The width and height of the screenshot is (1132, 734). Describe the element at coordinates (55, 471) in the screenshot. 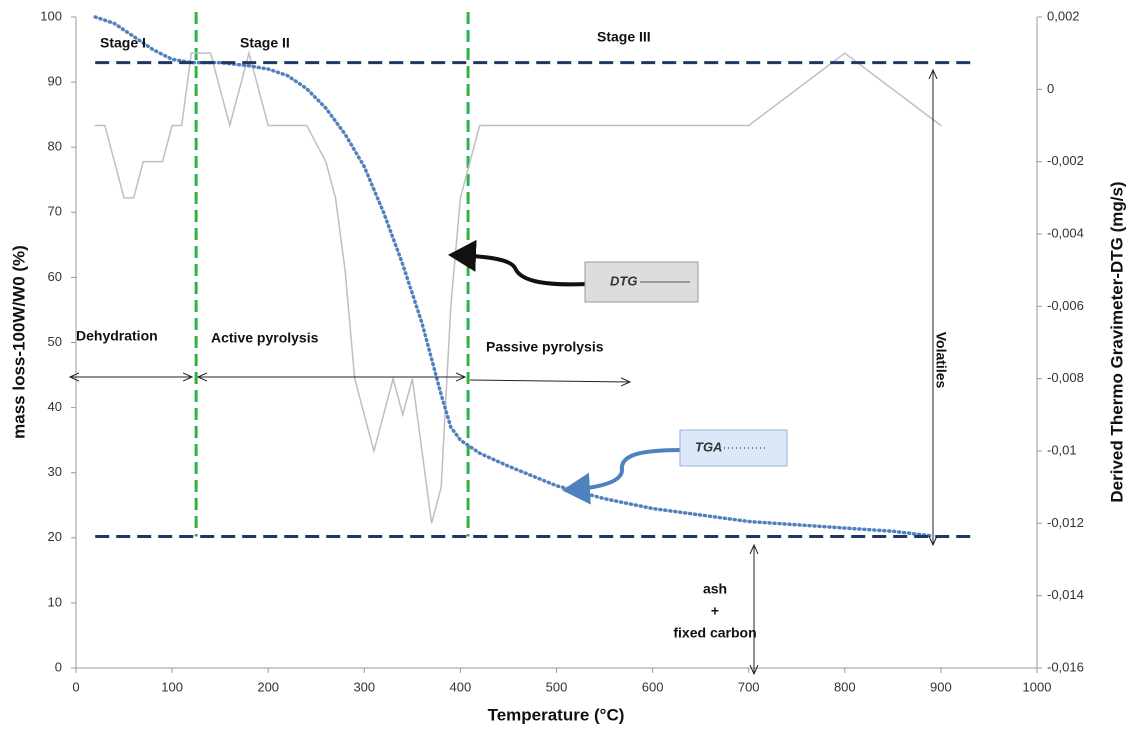

I see `y-tick-label: 30` at that location.